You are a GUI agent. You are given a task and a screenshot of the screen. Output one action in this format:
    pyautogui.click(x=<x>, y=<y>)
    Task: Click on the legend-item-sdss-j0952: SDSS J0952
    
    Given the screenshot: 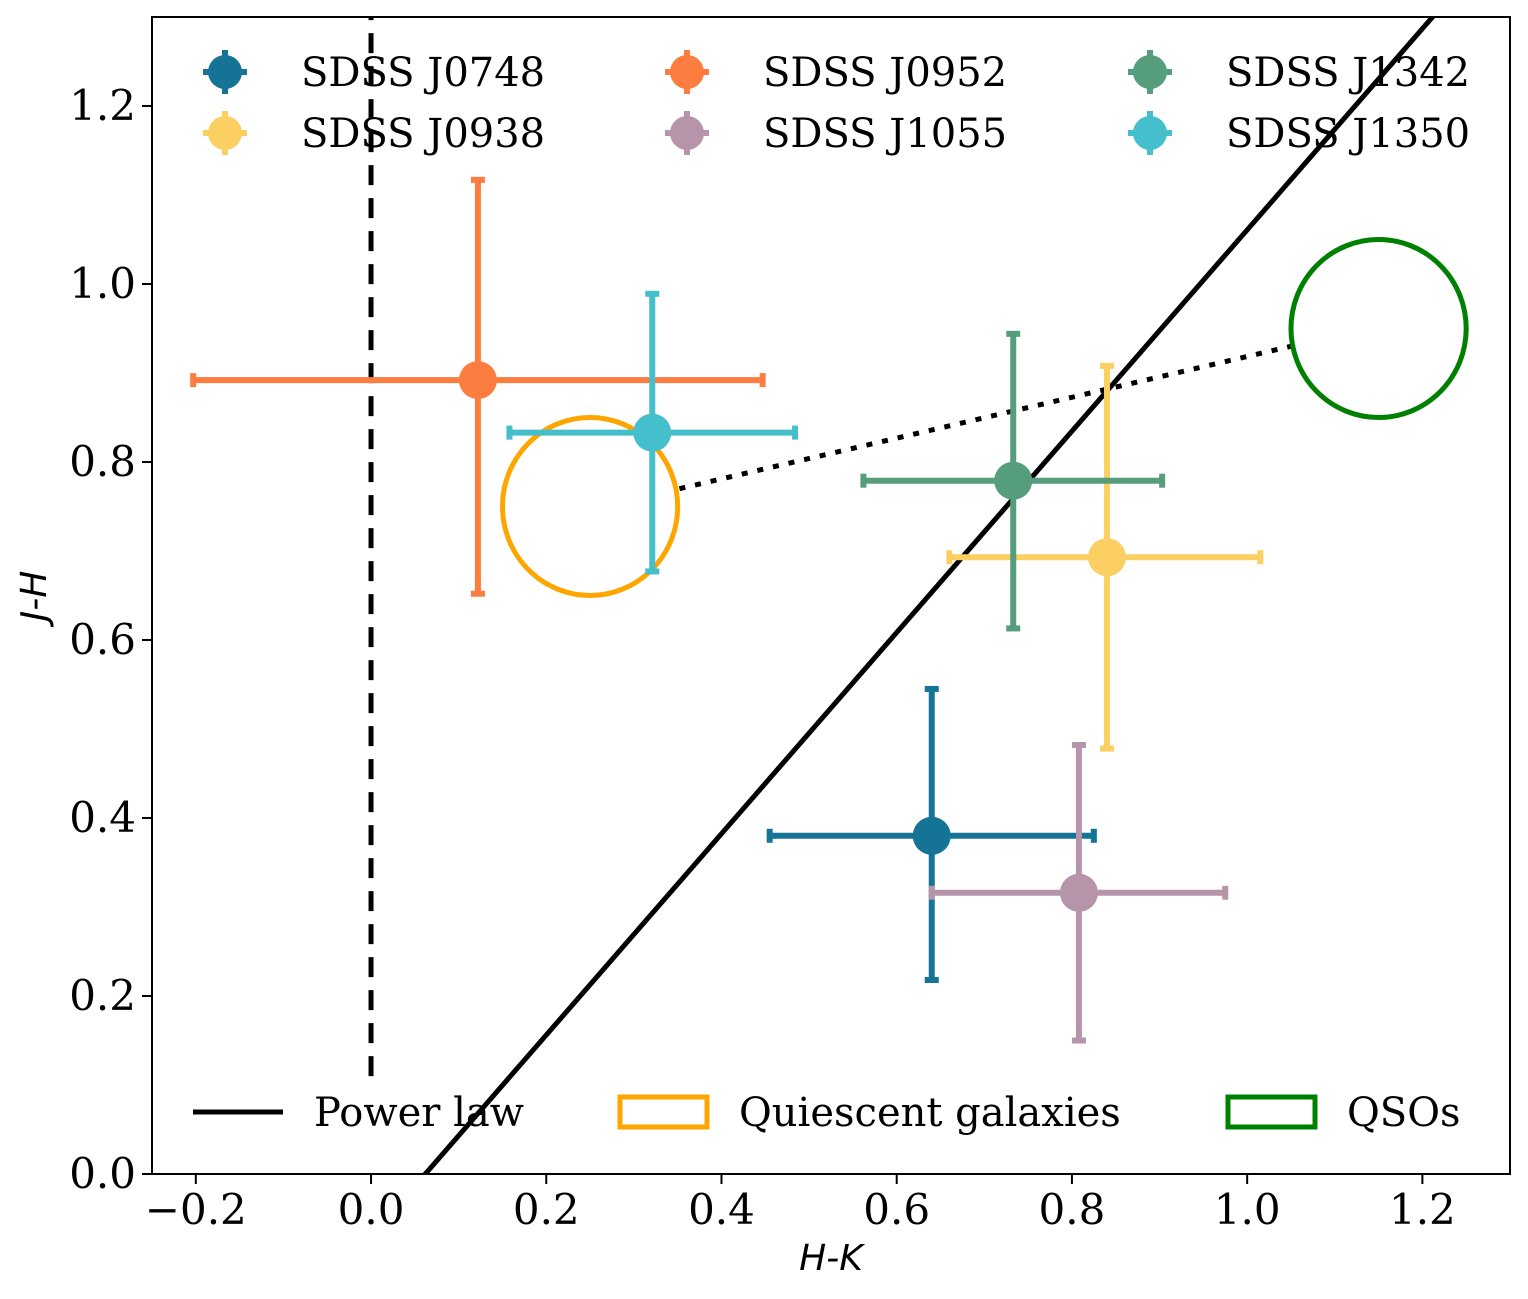 What is the action you would take?
    pyautogui.click(x=836, y=73)
    